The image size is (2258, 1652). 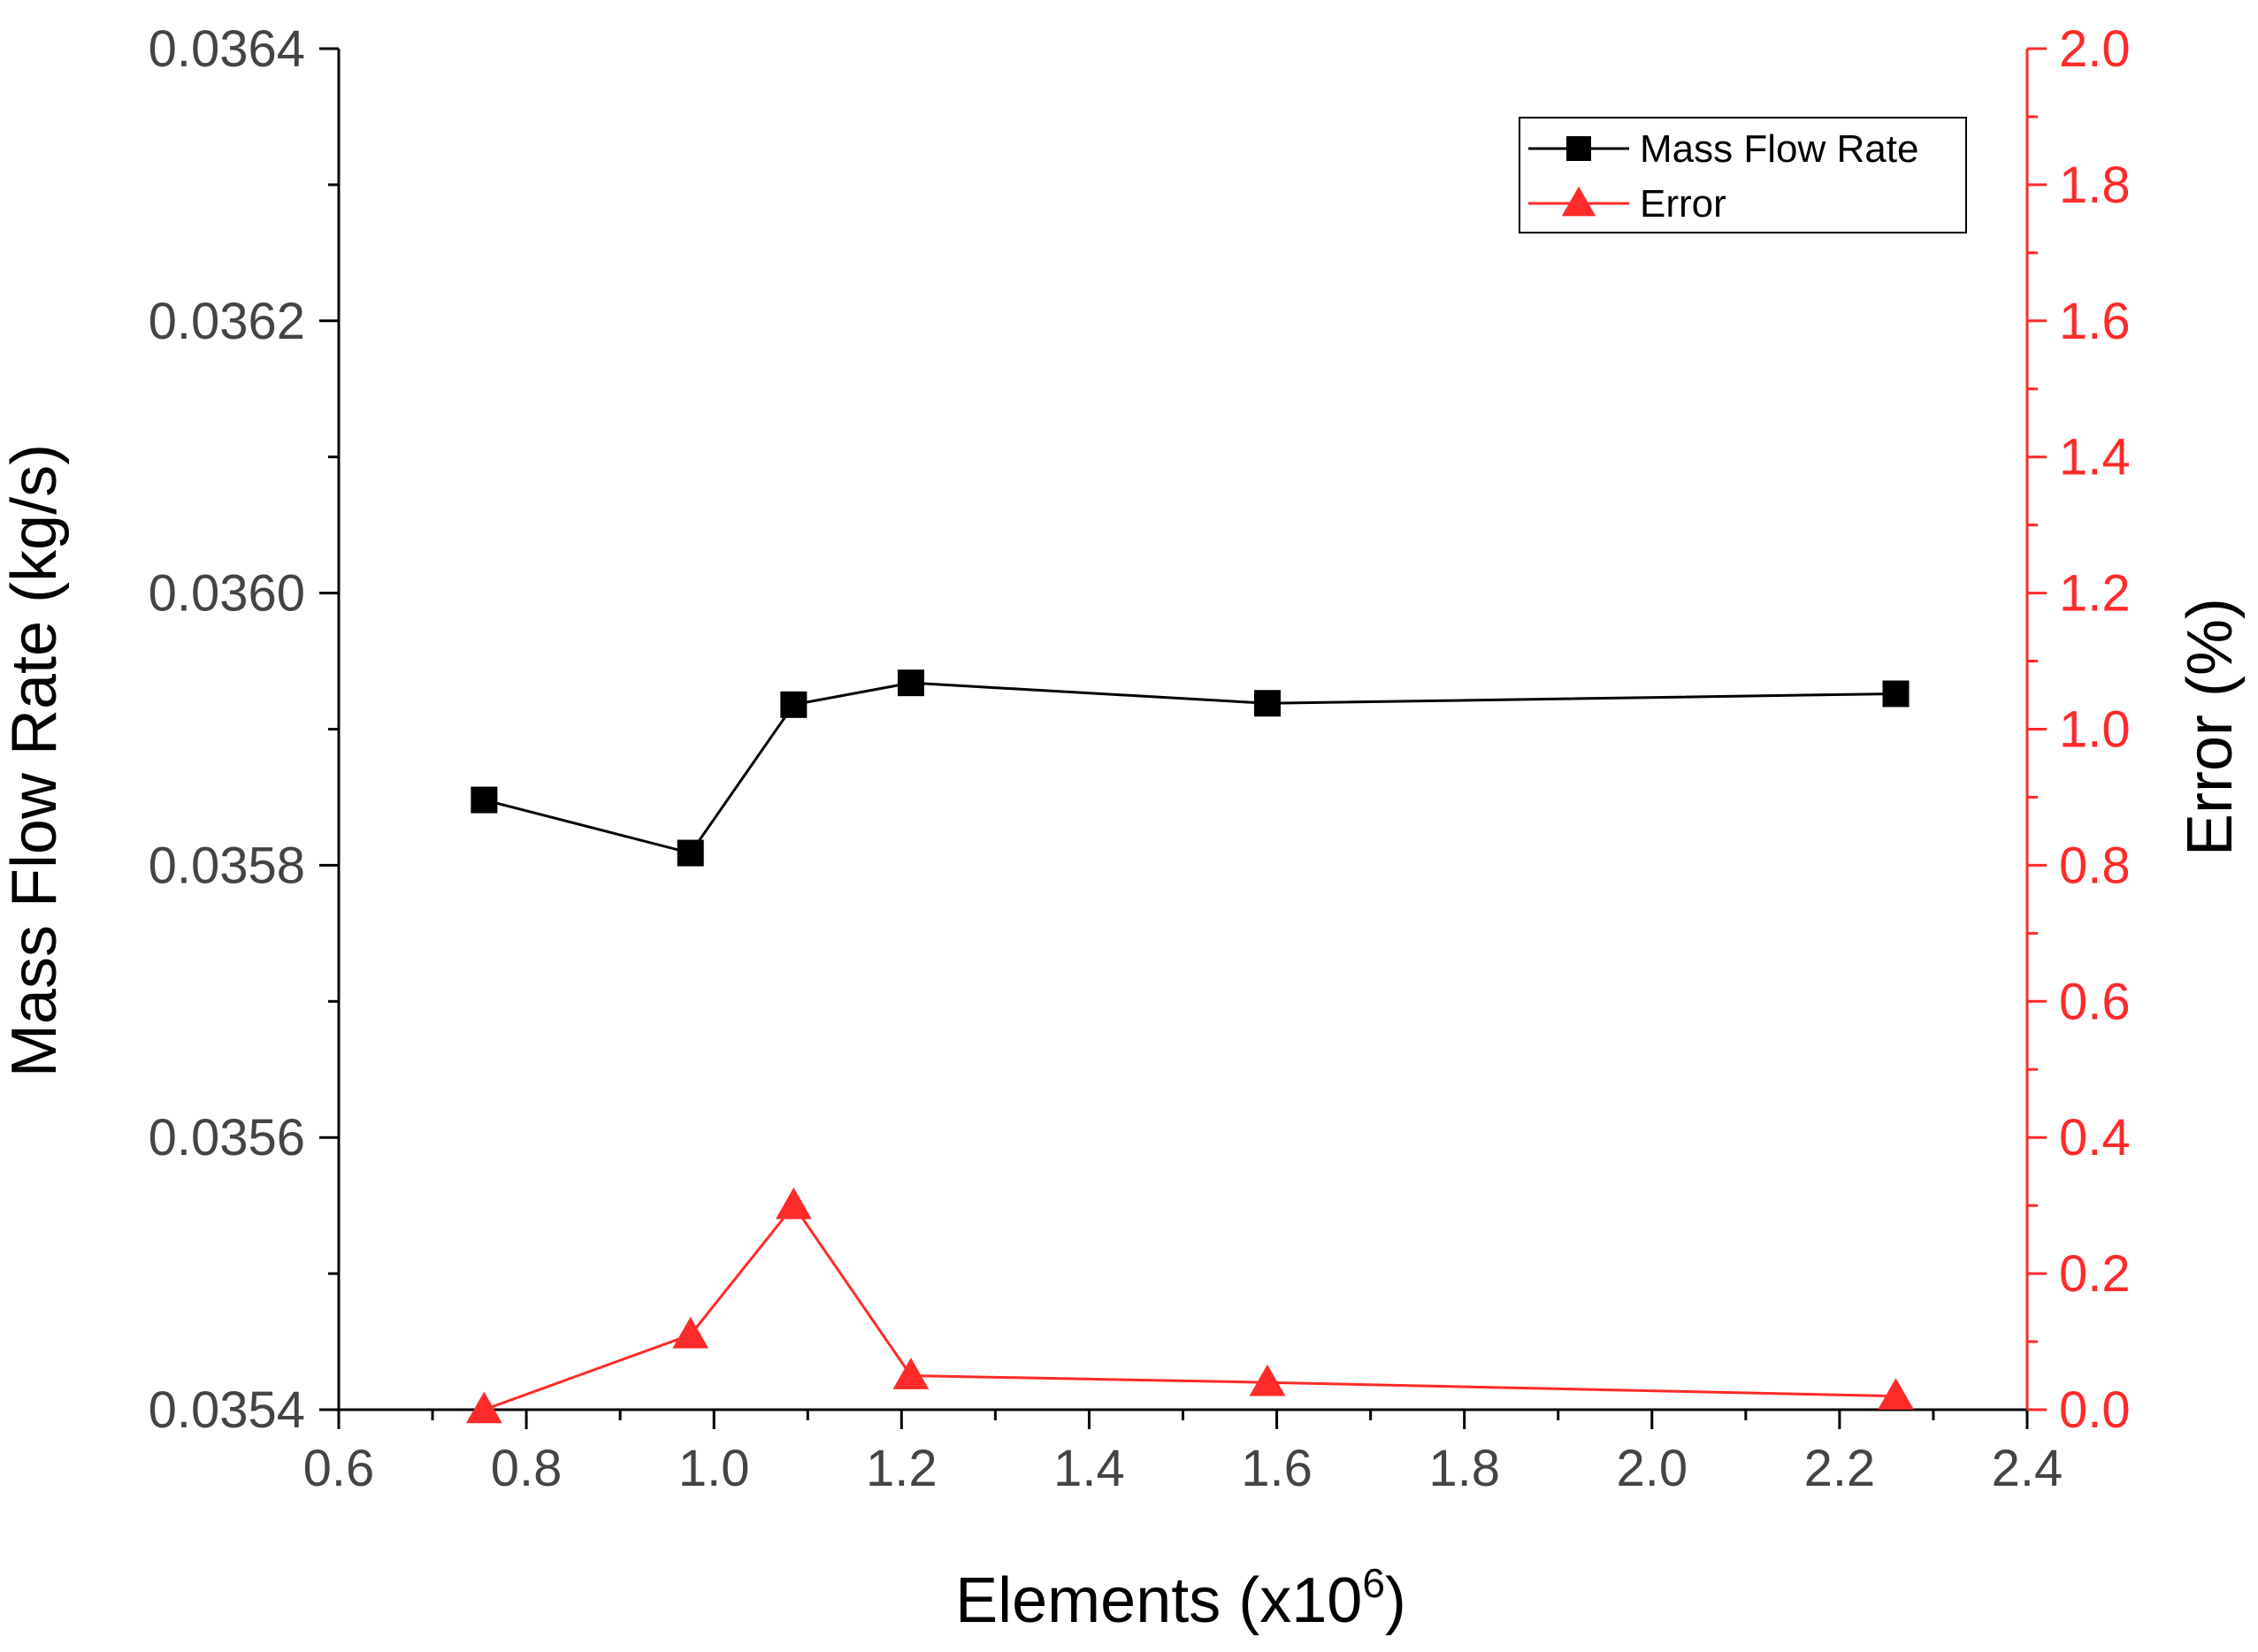 I want to click on y-right-tick-label: 1.8, so click(x=2095, y=186).